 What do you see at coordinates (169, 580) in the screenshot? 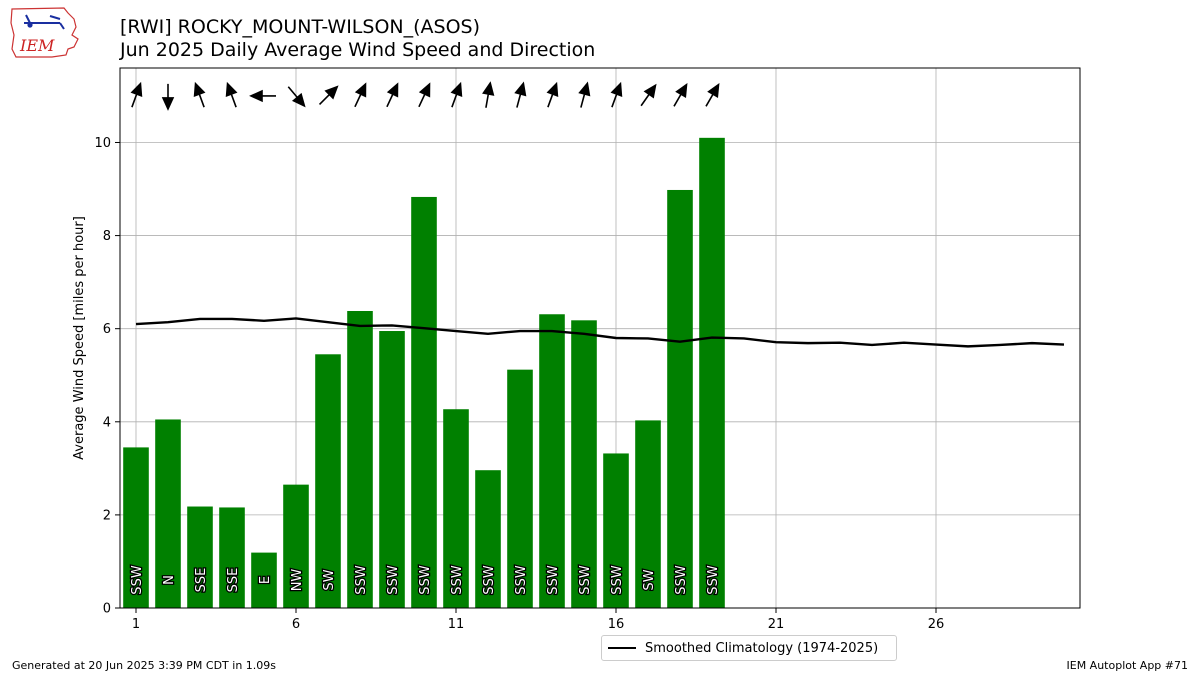
I see `direction-label: N` at bounding box center [169, 580].